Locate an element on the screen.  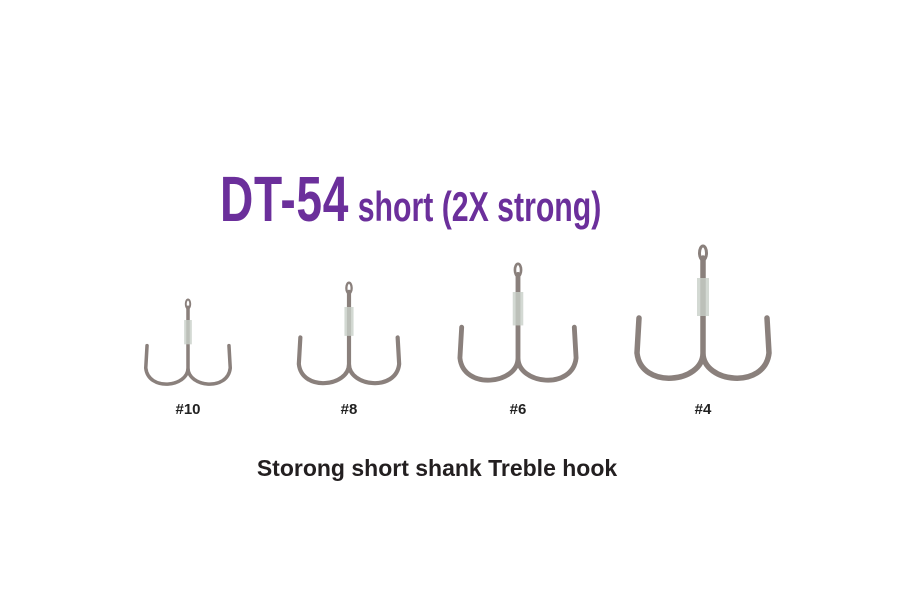
hook-size-label: #8 is located at coordinates (349, 409).